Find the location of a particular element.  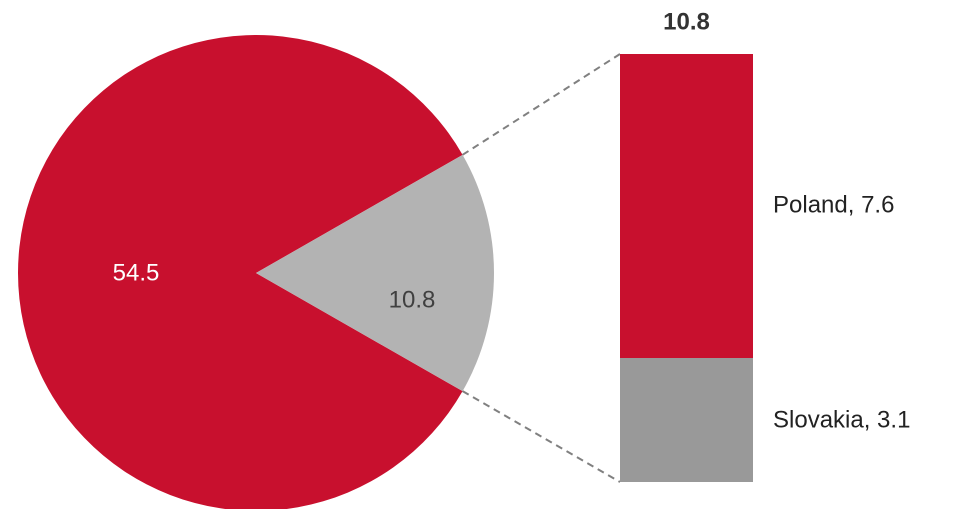

bar-segment-label-poland: Poland, 7.6 is located at coordinates (833, 205).